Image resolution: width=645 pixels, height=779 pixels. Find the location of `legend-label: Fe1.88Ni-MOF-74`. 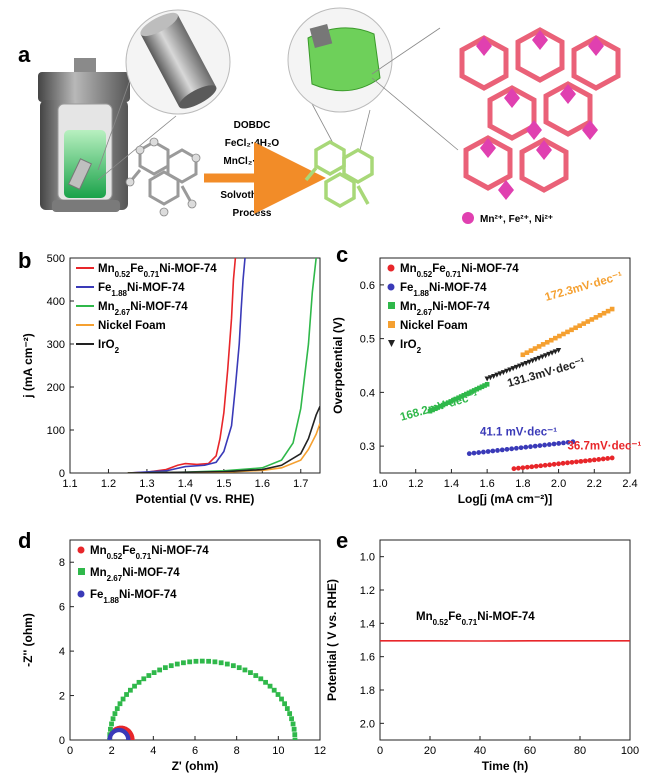

legend-label: Fe1.88Ni-MOF-74 is located at coordinates (133, 597).